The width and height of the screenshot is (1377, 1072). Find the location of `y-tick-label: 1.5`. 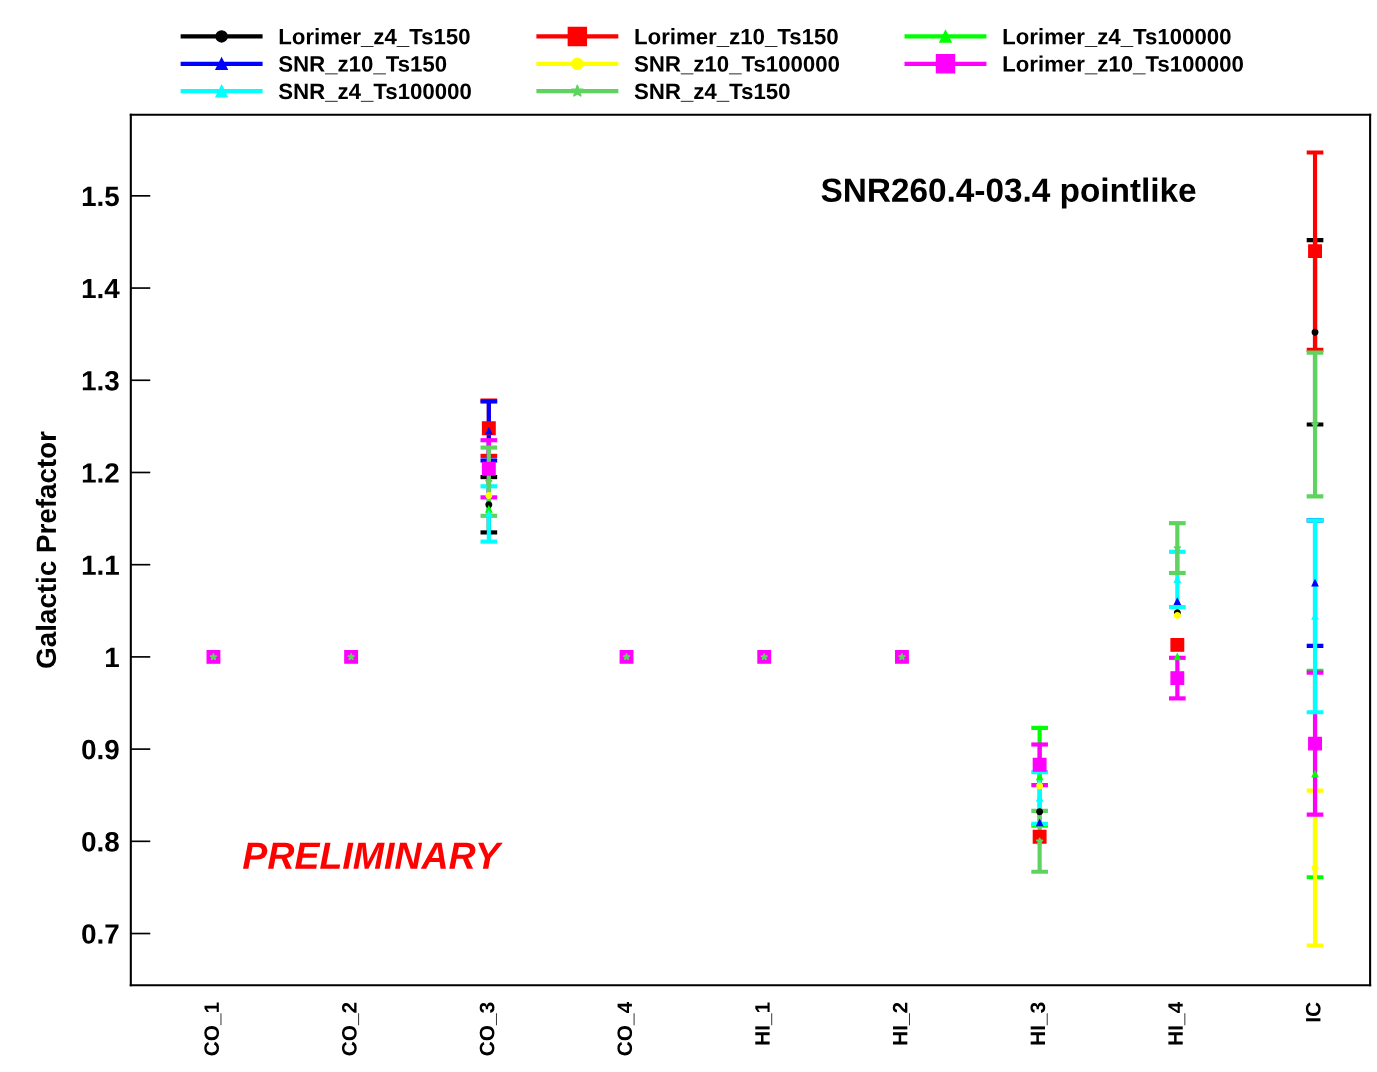

y-tick-label: 1.5 is located at coordinates (100, 196).